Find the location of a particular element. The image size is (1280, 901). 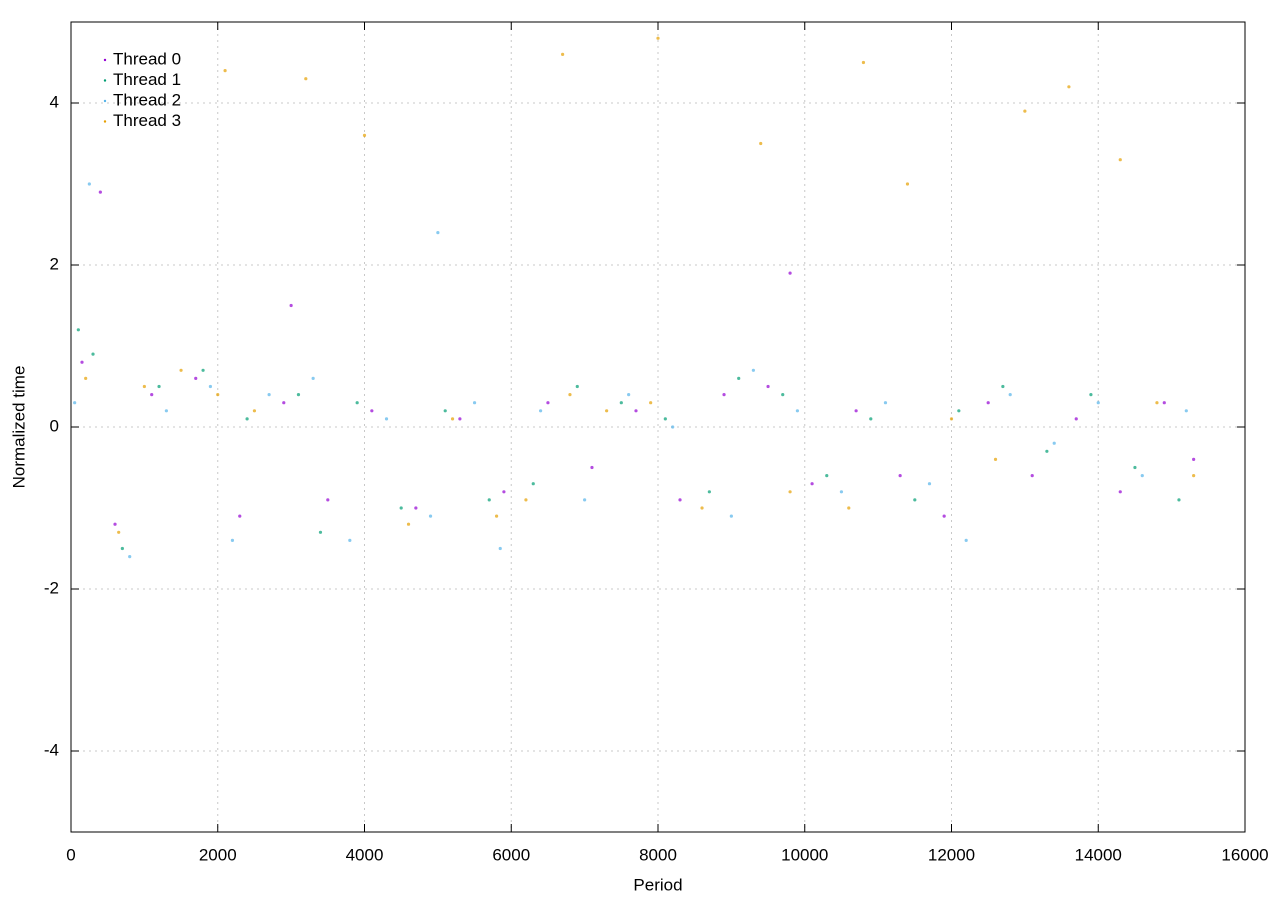

x-tick-label: 16000 is located at coordinates (1244, 854).